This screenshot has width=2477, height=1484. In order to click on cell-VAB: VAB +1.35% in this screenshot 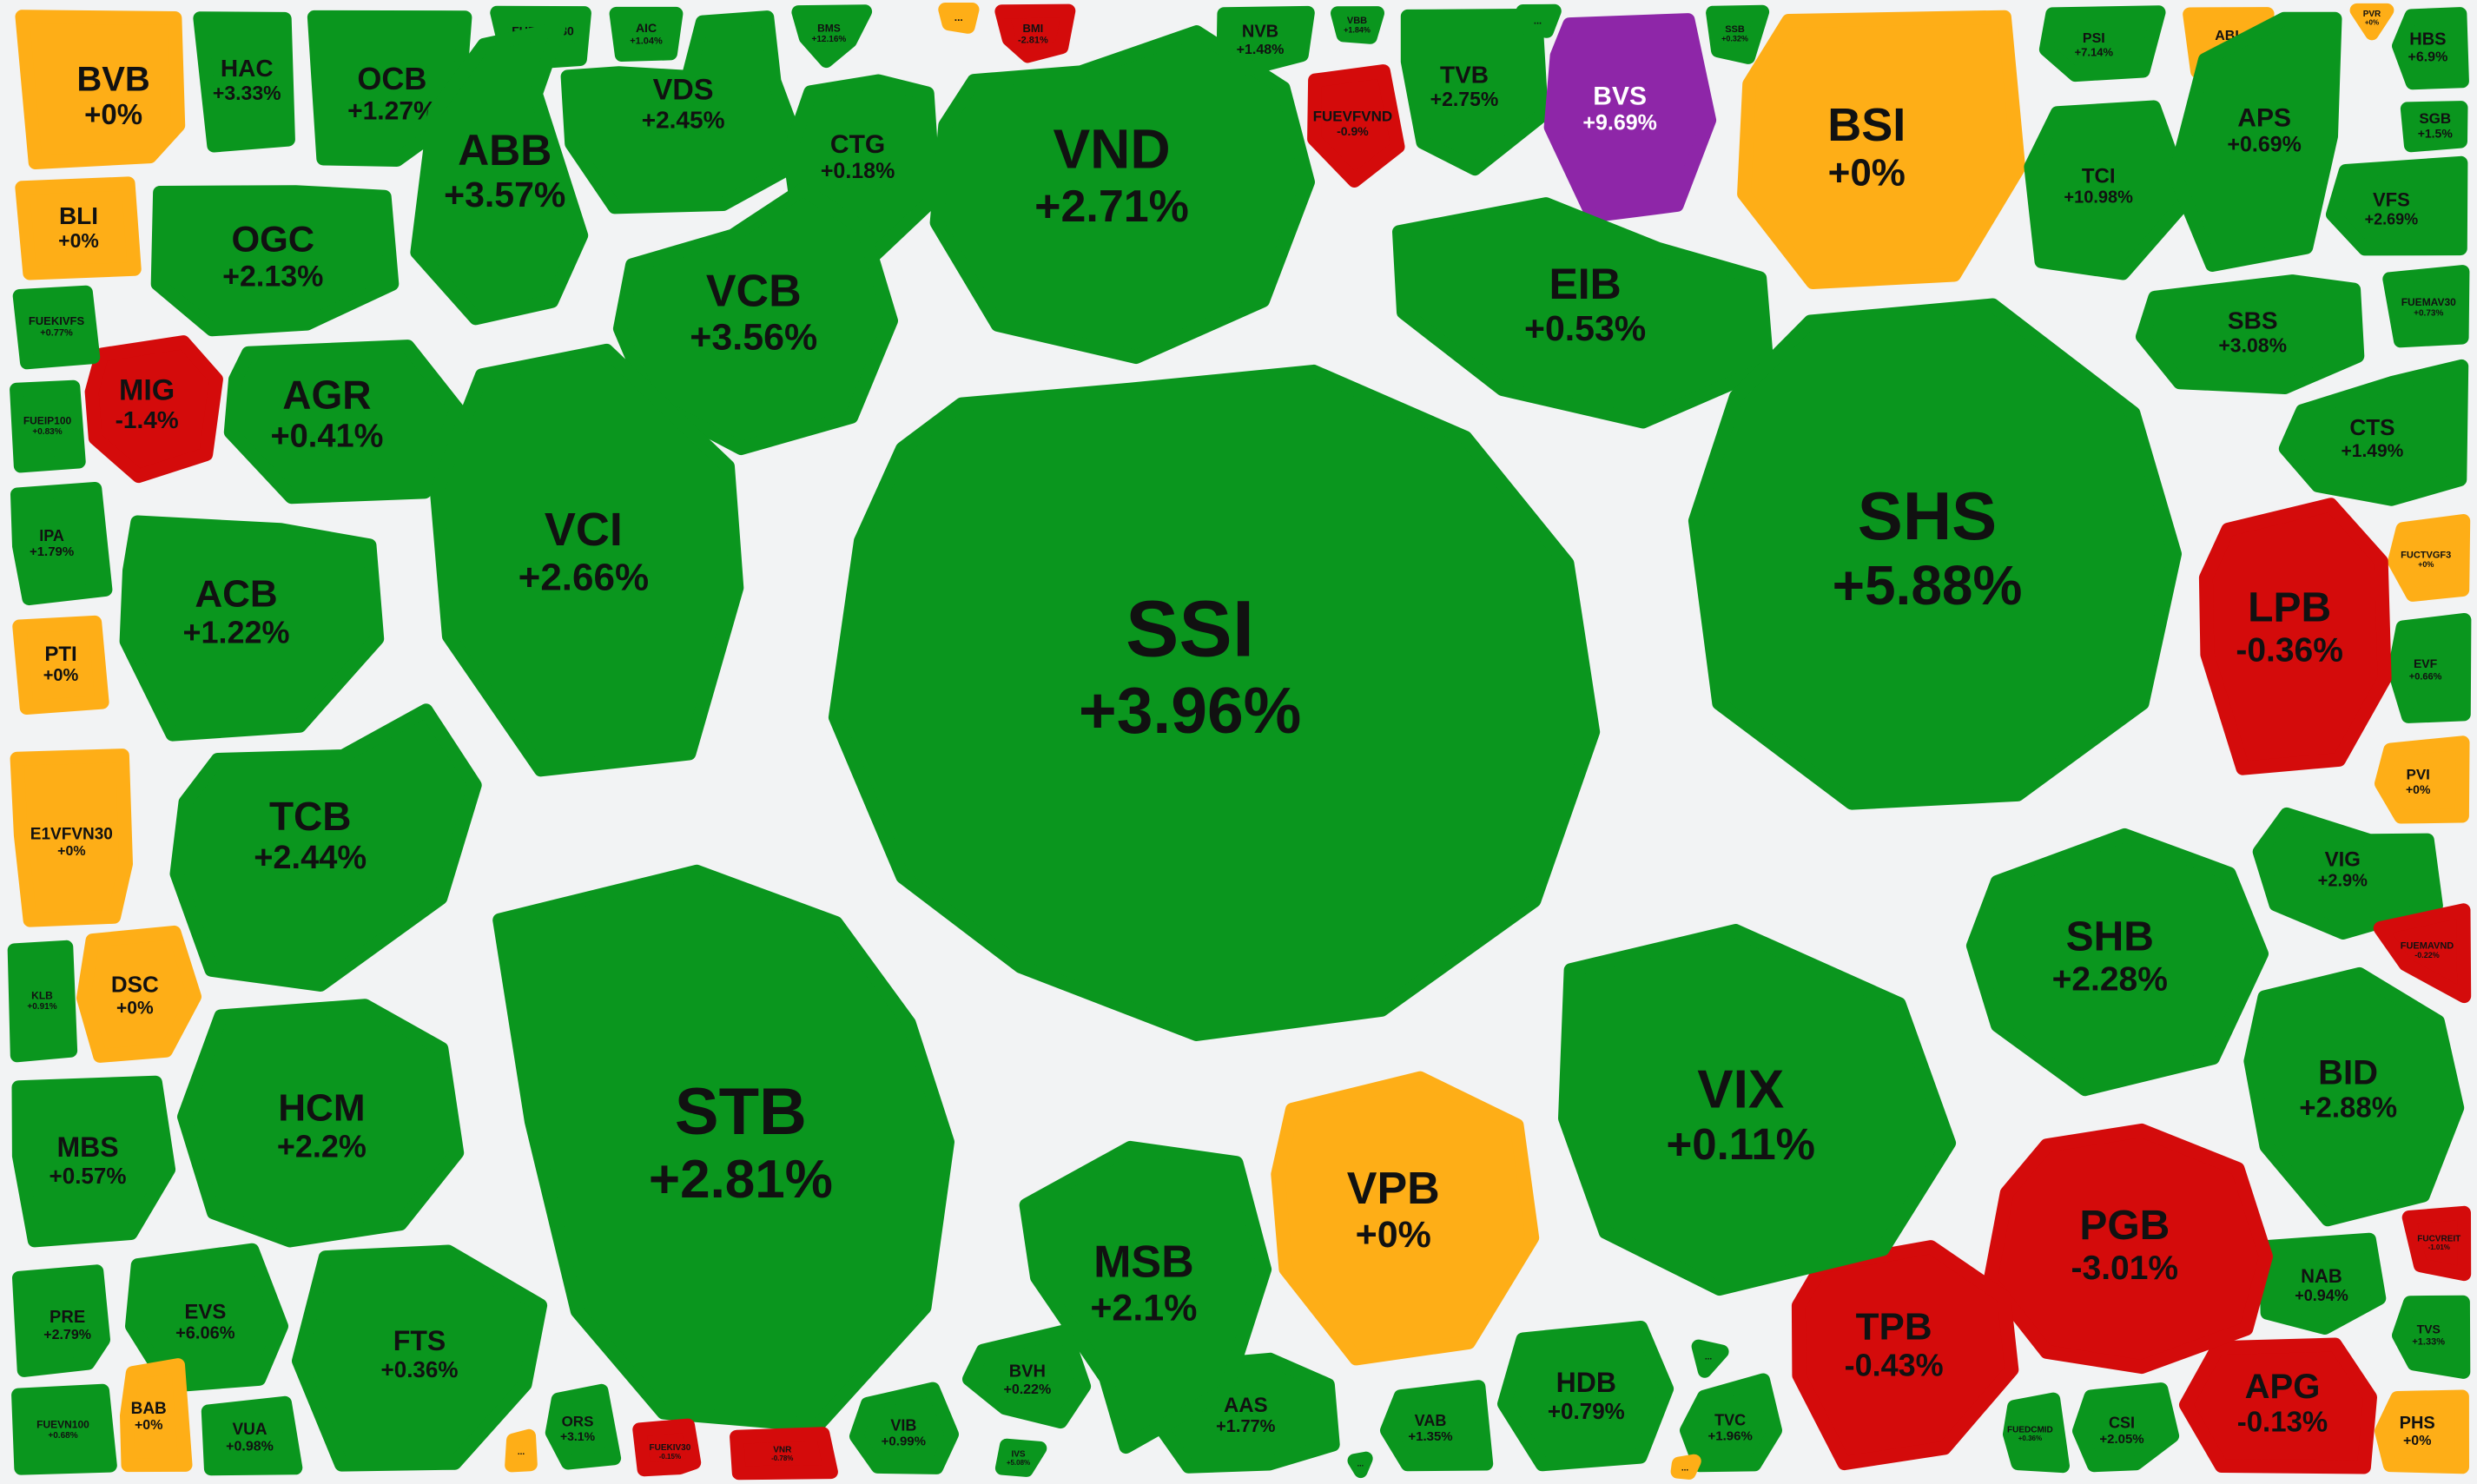, I will do `click(1437, 1426)`.